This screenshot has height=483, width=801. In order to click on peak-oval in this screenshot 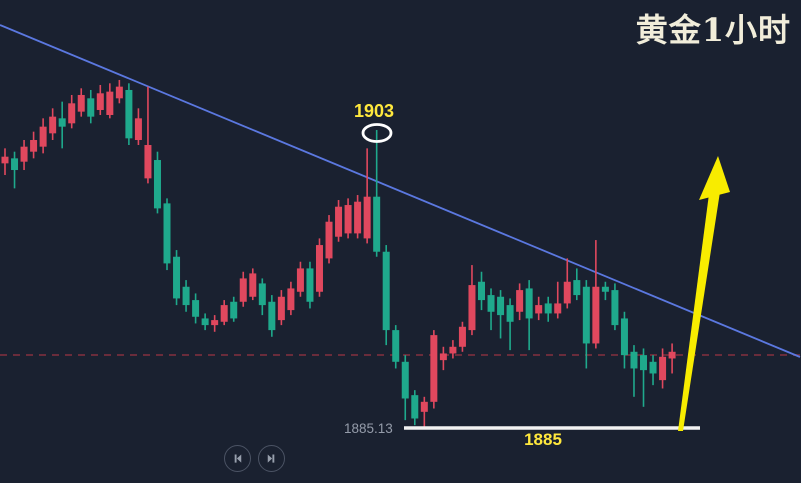, I will do `click(377, 133)`.